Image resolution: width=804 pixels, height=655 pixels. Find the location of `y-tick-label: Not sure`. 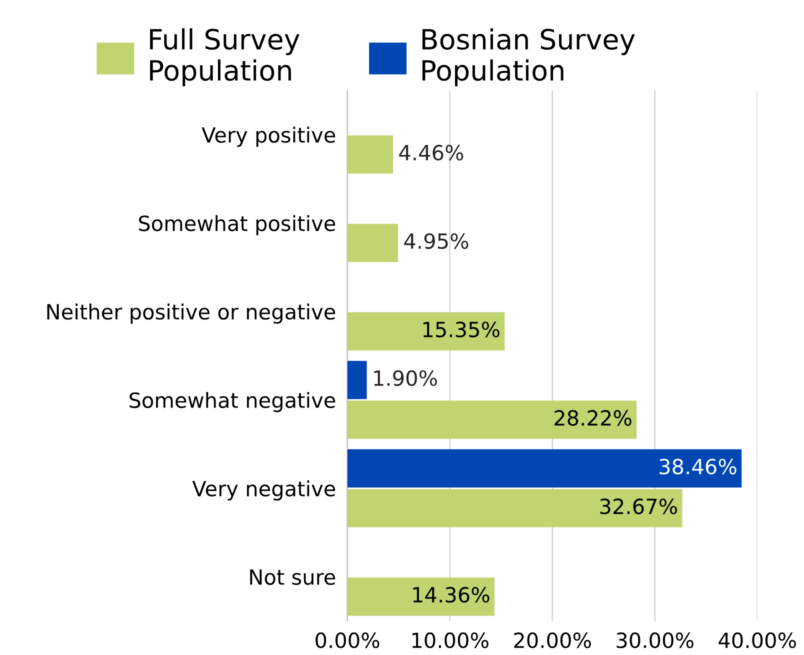

y-tick-label: Not sure is located at coordinates (293, 577).